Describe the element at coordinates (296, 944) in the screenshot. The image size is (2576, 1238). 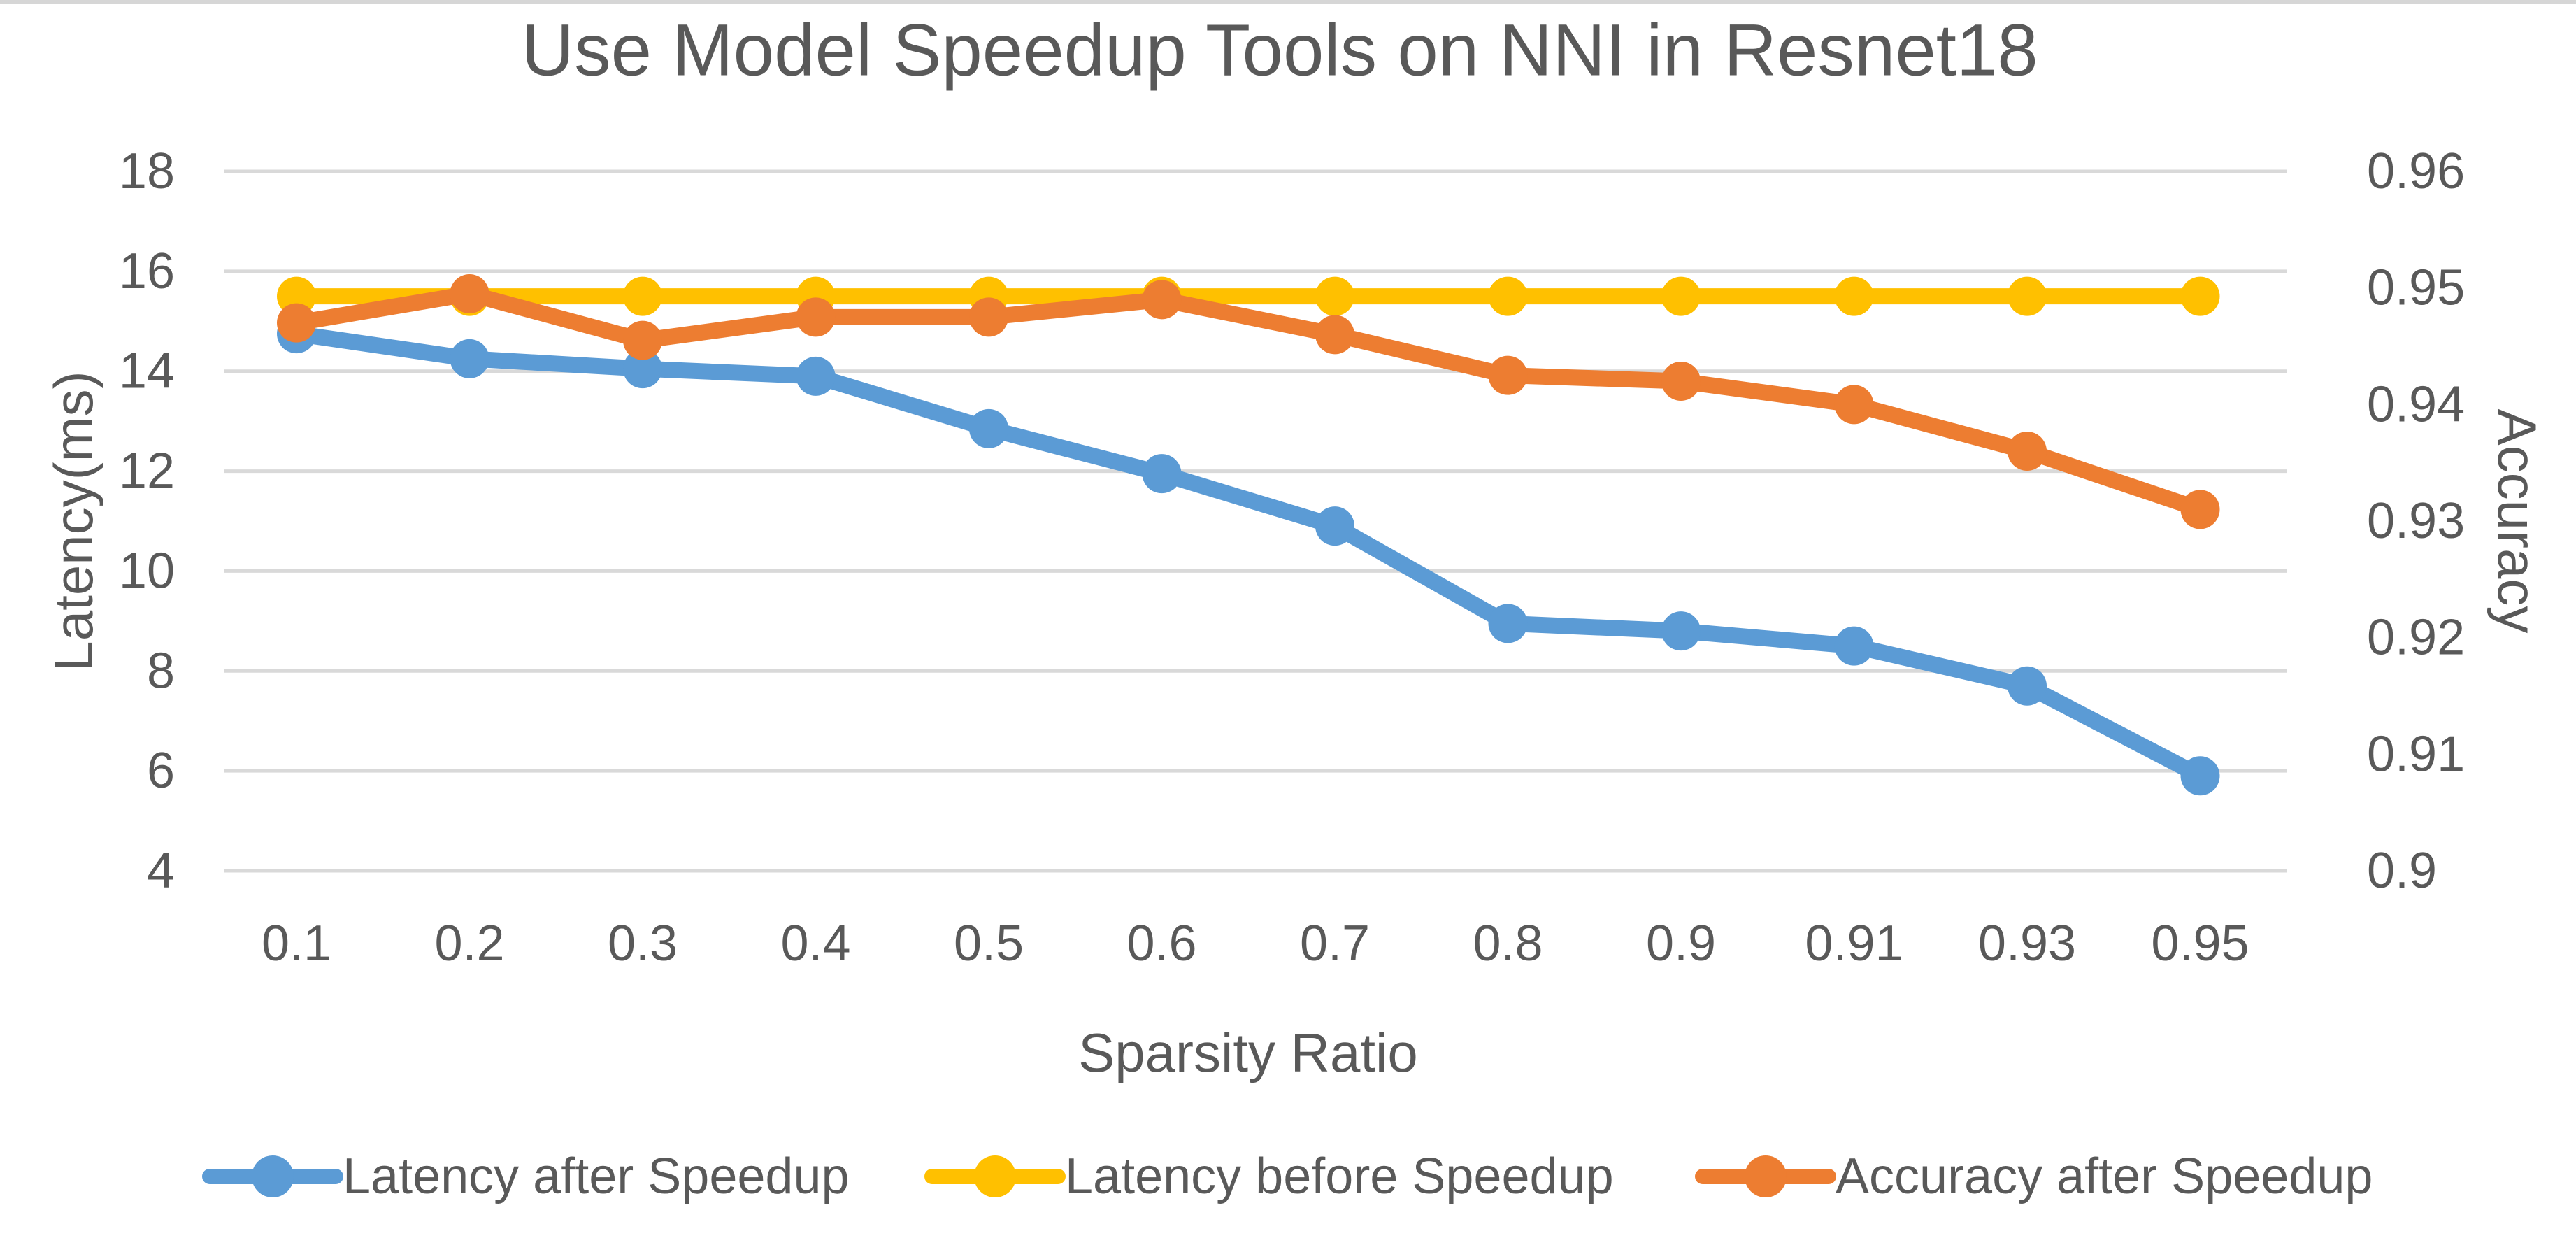
I see `x-tick-label: 0.1` at that location.